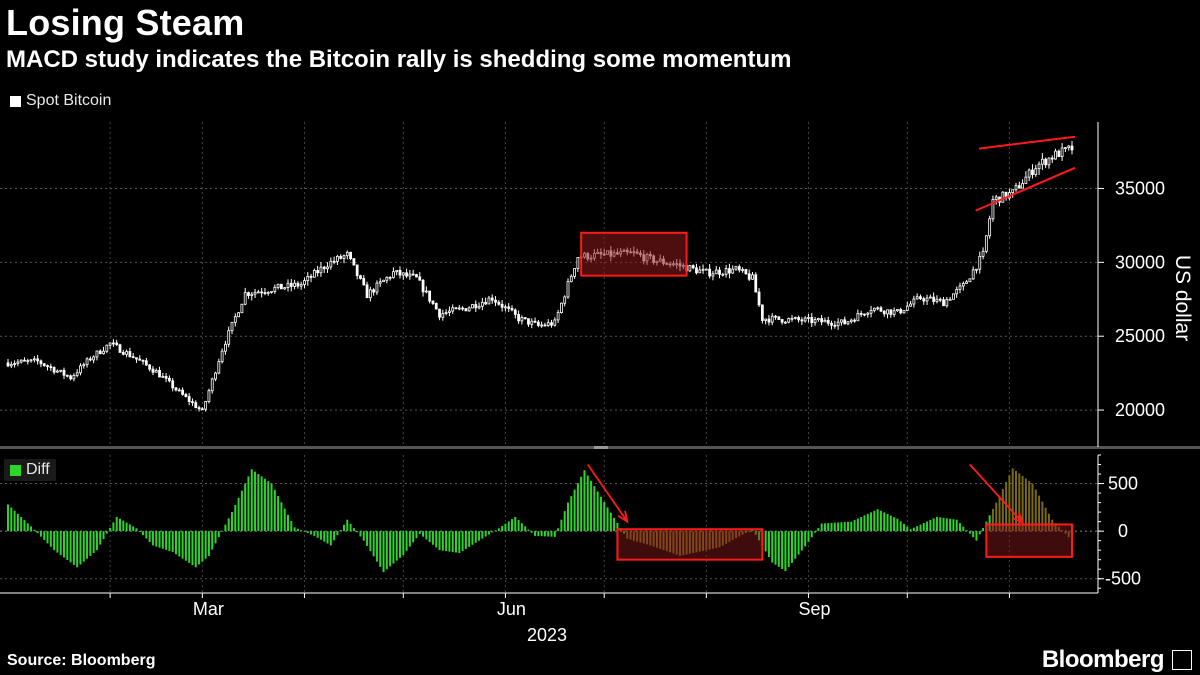  I want to click on source-note: Source: Bloomberg, so click(81, 660).